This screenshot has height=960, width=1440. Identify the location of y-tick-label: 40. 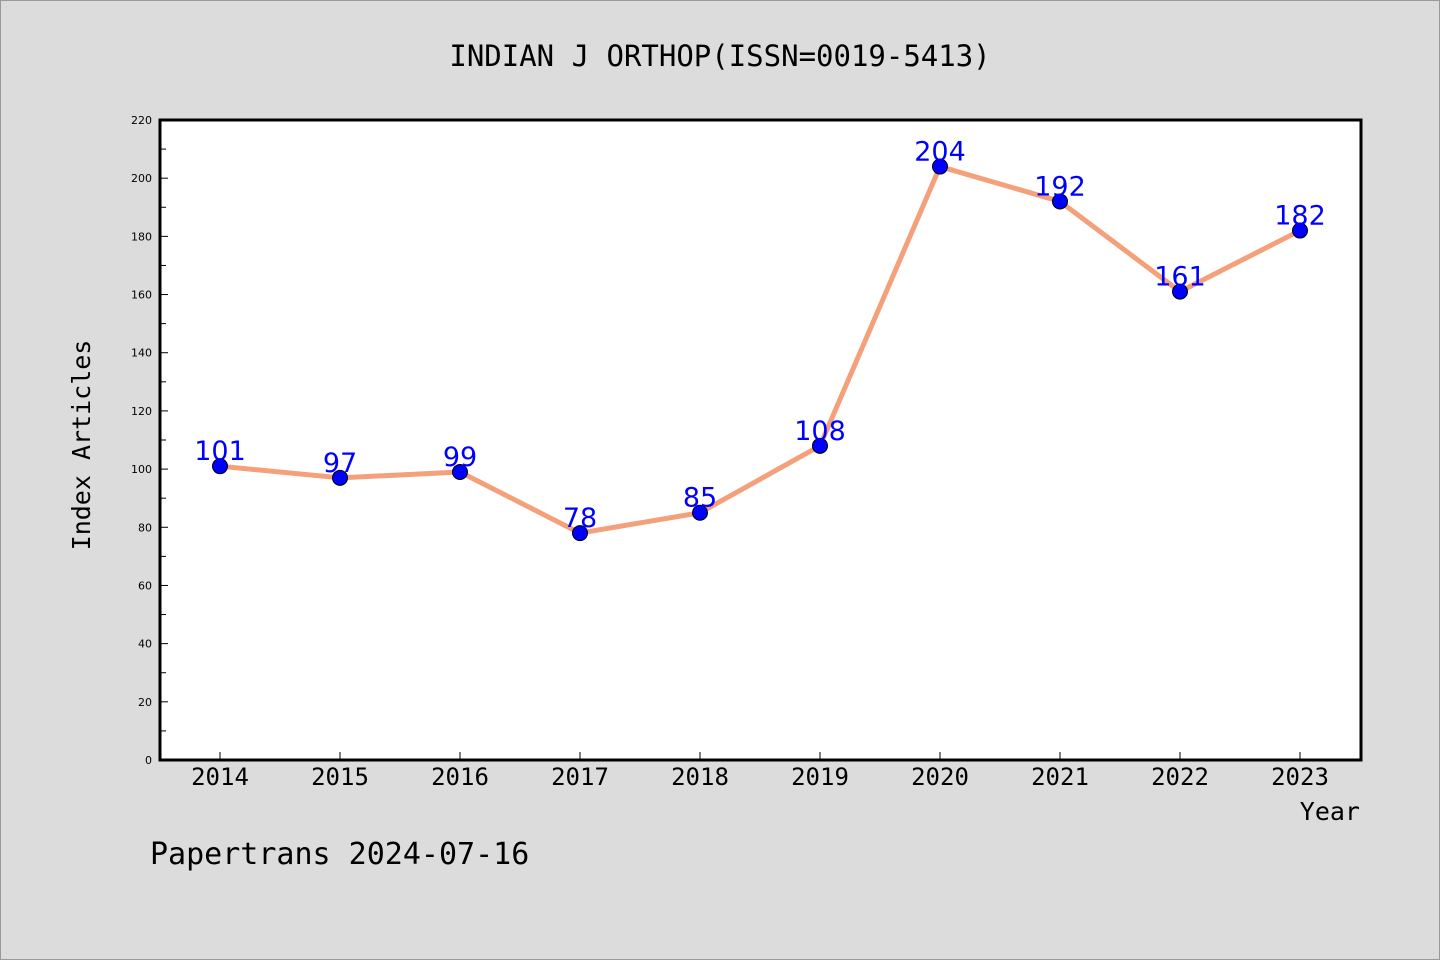
(145, 644).